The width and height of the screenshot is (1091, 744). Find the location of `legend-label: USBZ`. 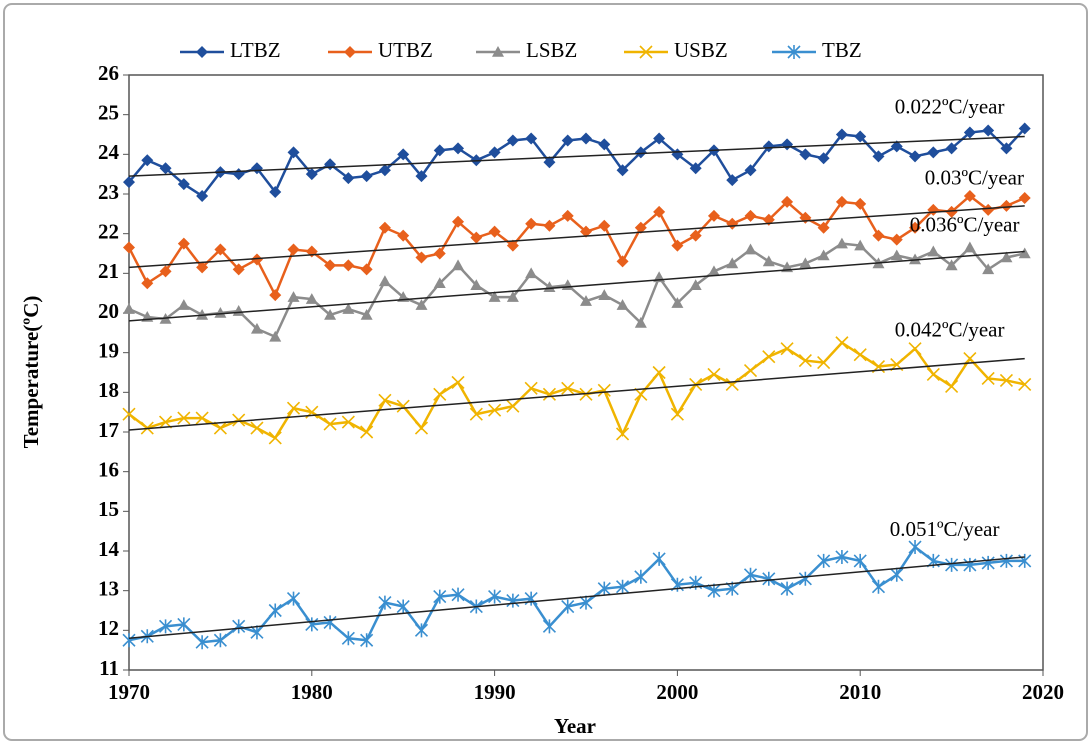

legend-label: USBZ is located at coordinates (701, 50).